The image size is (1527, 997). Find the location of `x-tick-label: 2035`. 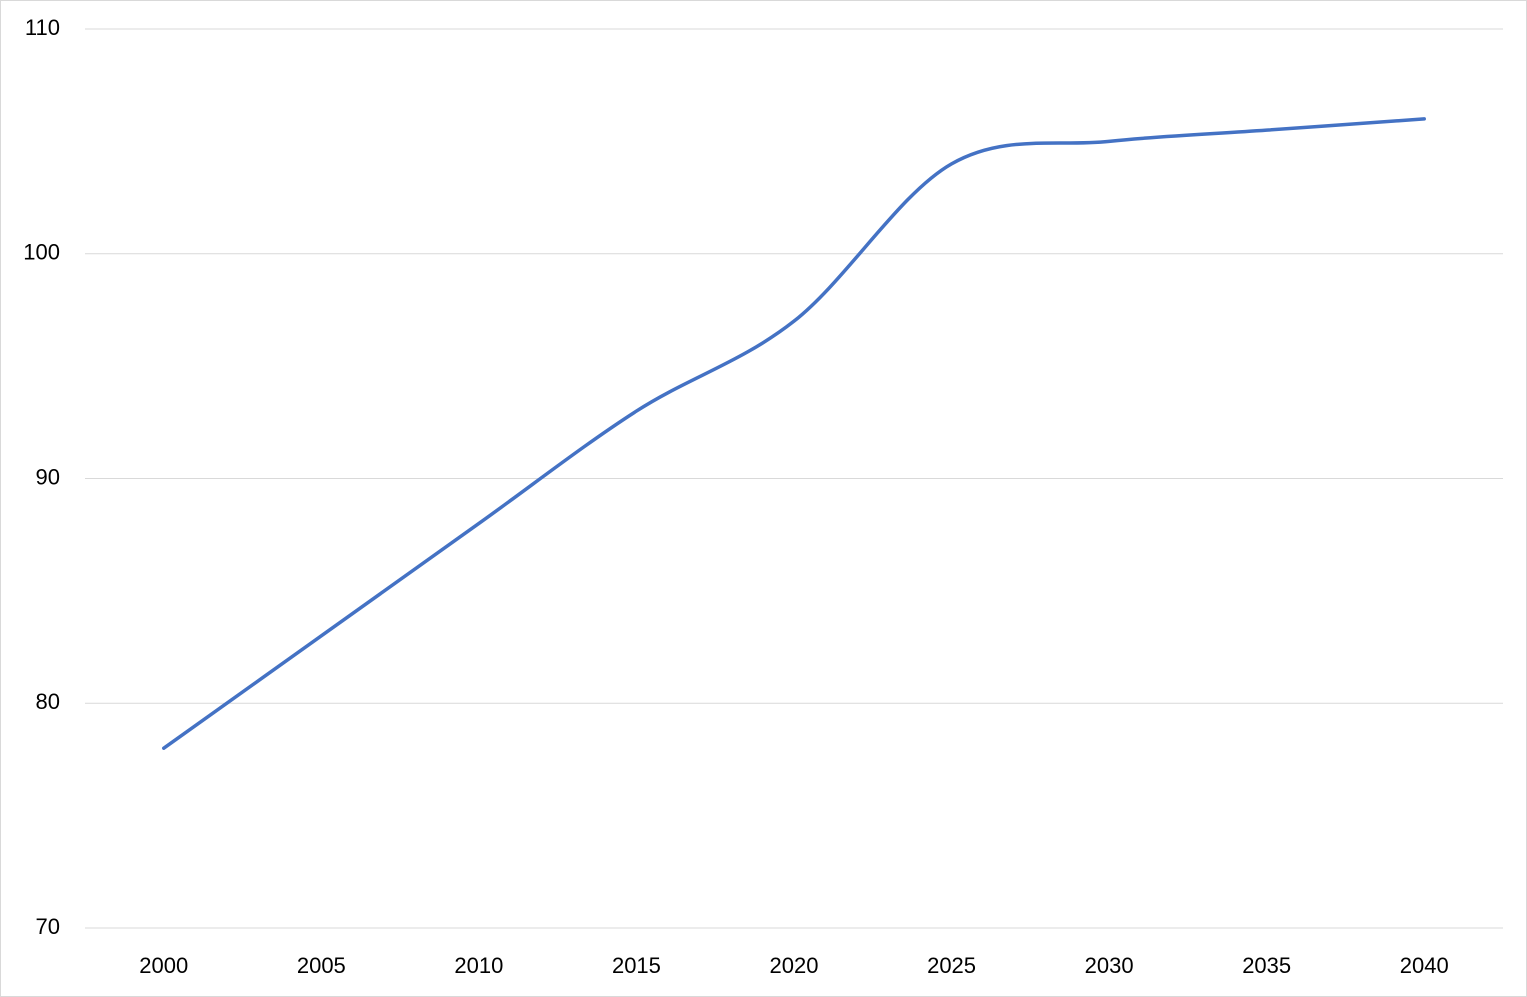

x-tick-label: 2035 is located at coordinates (1266, 965).